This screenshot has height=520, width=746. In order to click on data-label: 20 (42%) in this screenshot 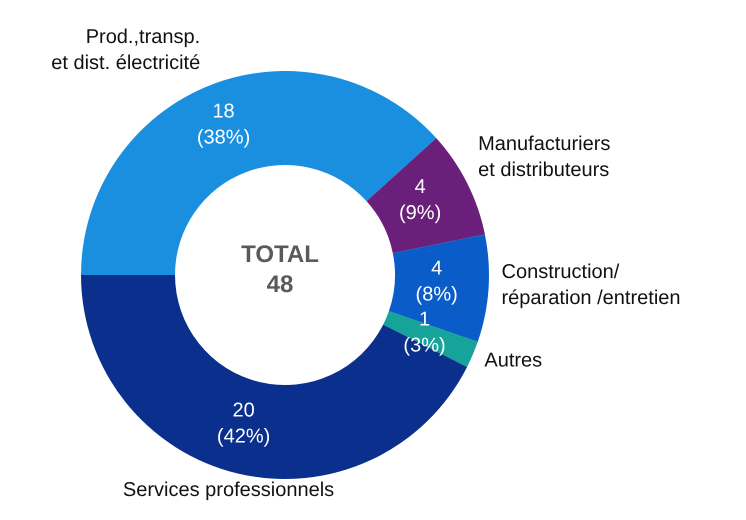, I will do `click(243, 424)`.